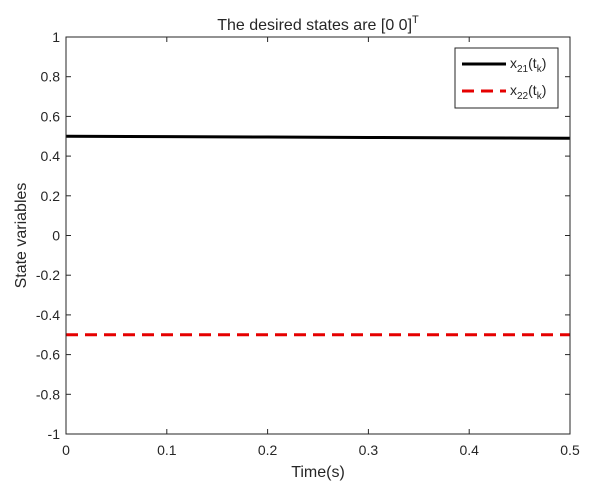  I want to click on legend: x21(tk) x22(tk), so click(506, 78).